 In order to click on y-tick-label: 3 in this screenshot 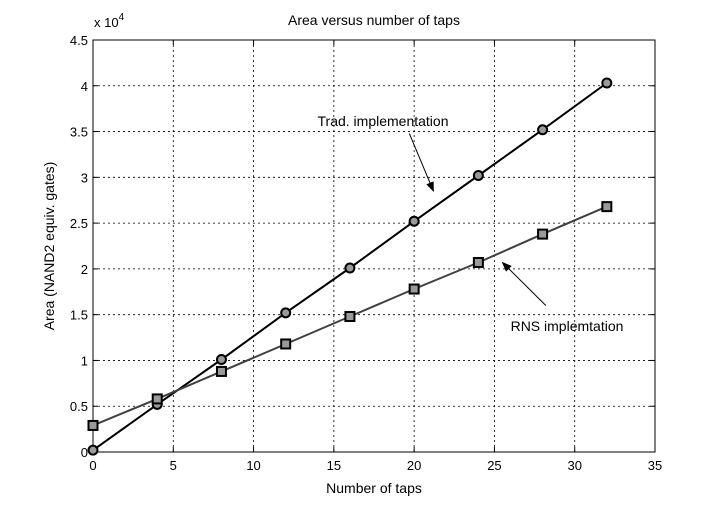, I will do `click(84, 177)`.